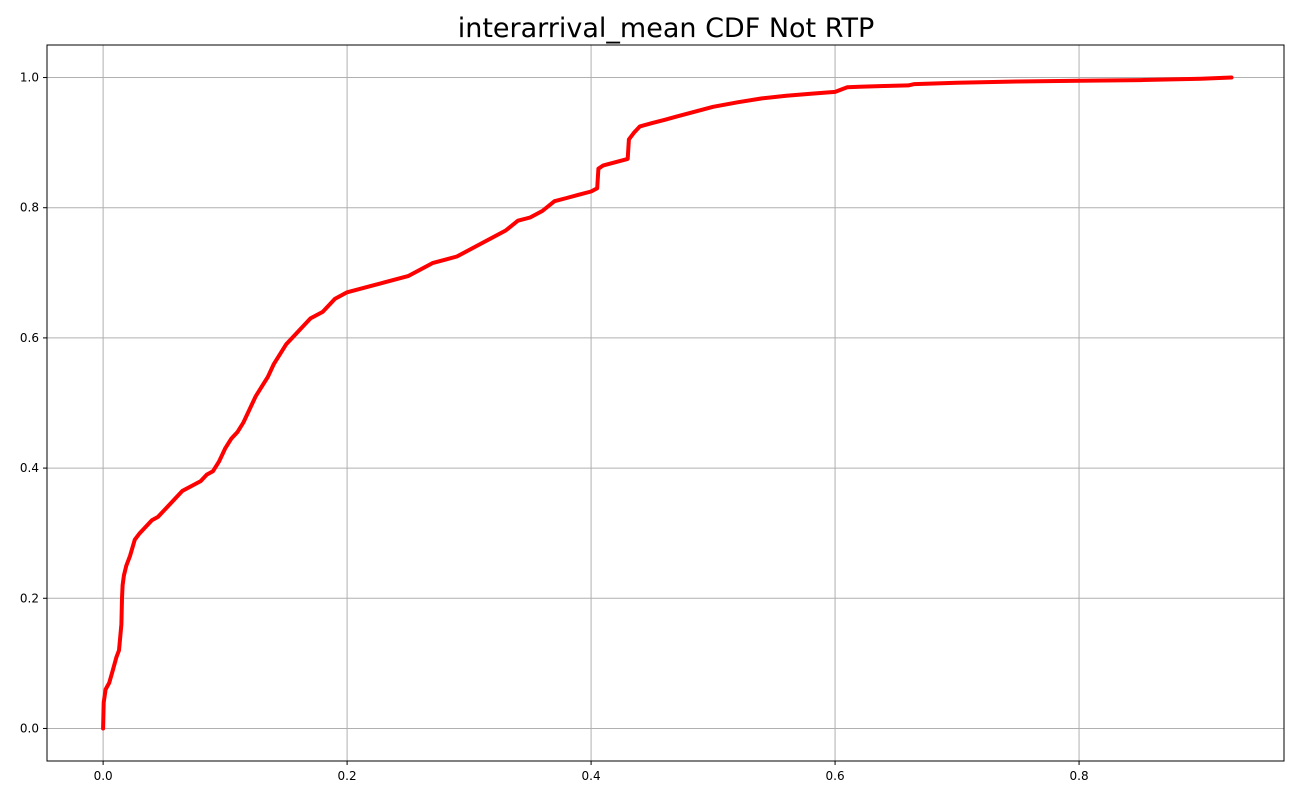 This screenshot has width=1300, height=800. What do you see at coordinates (103, 776) in the screenshot?
I see `x-tick-label: 0.0` at bounding box center [103, 776].